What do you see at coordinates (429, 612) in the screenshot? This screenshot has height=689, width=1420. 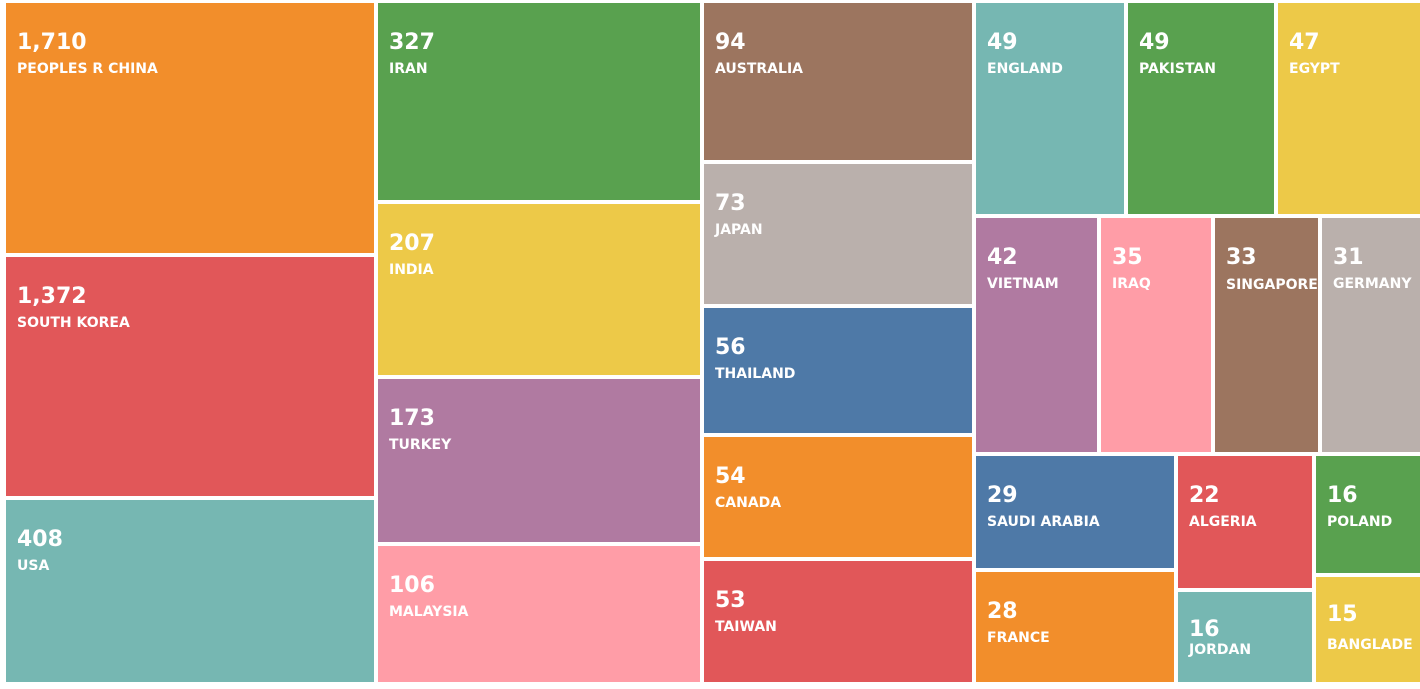 I see `cell-label: MALAYSIA` at bounding box center [429, 612].